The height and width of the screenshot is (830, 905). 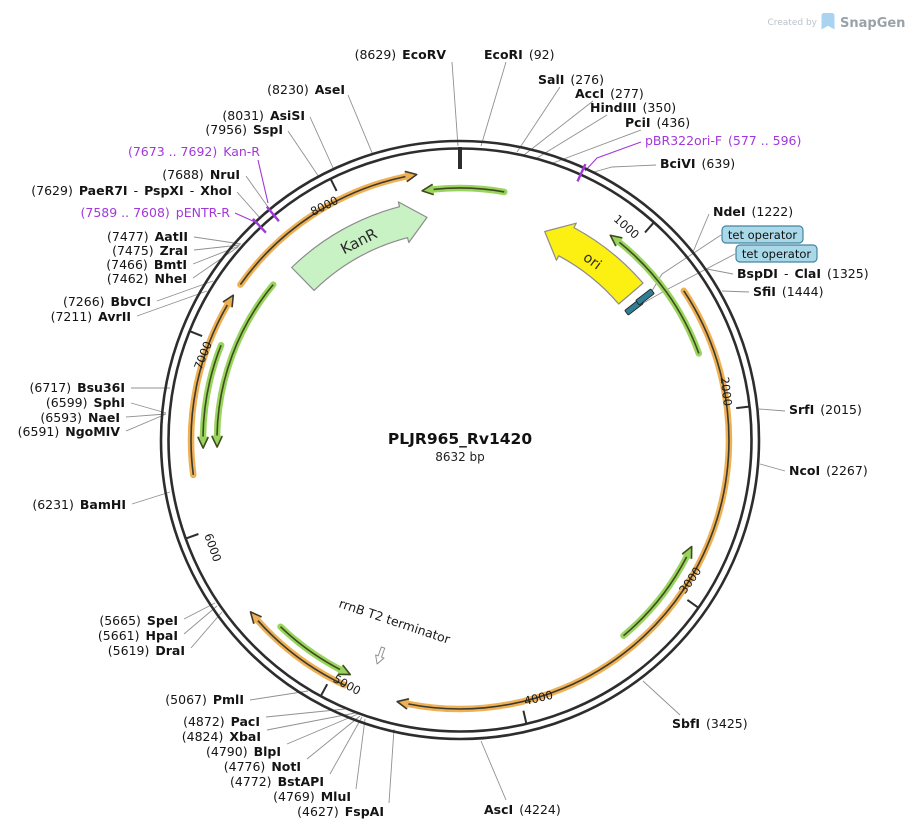 I want to click on tick-label-8000: 8000, so click(x=324, y=206).